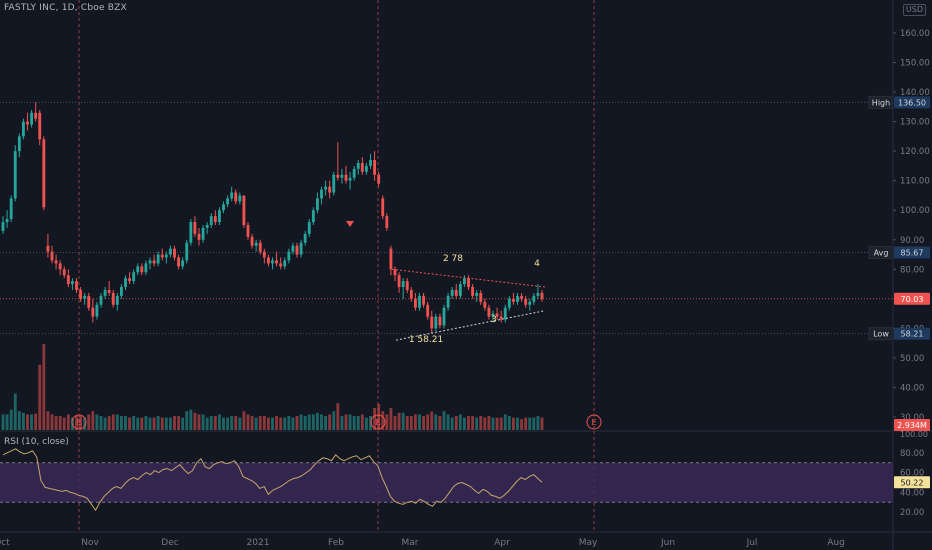 Image resolution: width=932 pixels, height=550 pixels. I want to click on symbol-title: FASTLY INC, 1D, Cboe BZX, so click(65, 8).